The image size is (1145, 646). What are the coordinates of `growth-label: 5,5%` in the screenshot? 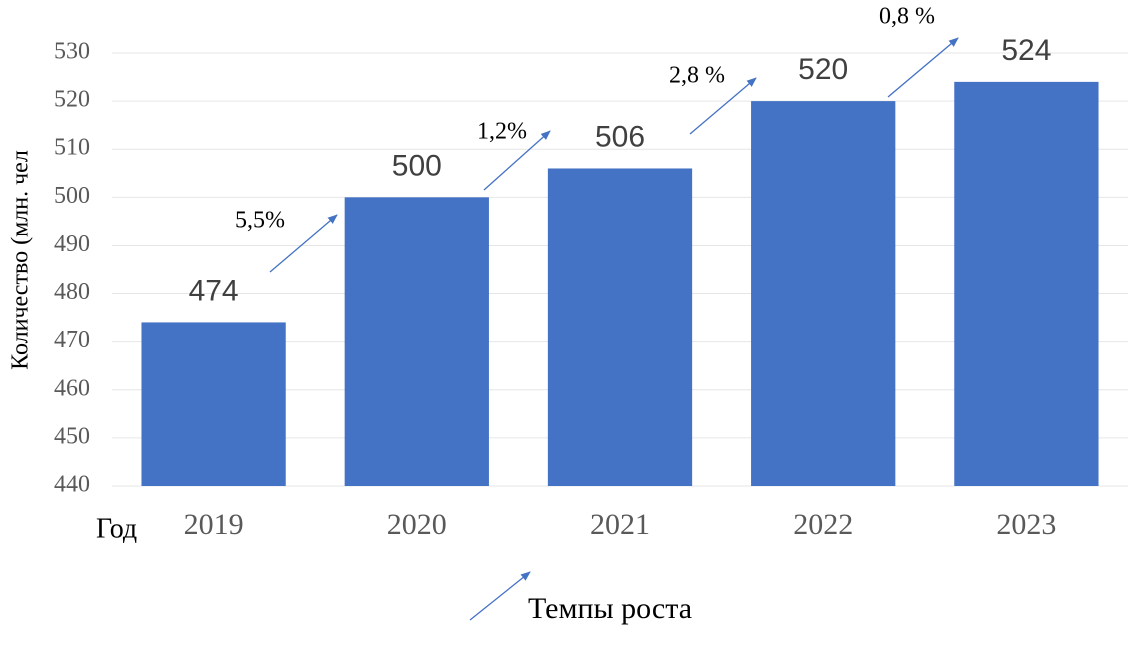 It's located at (260, 221).